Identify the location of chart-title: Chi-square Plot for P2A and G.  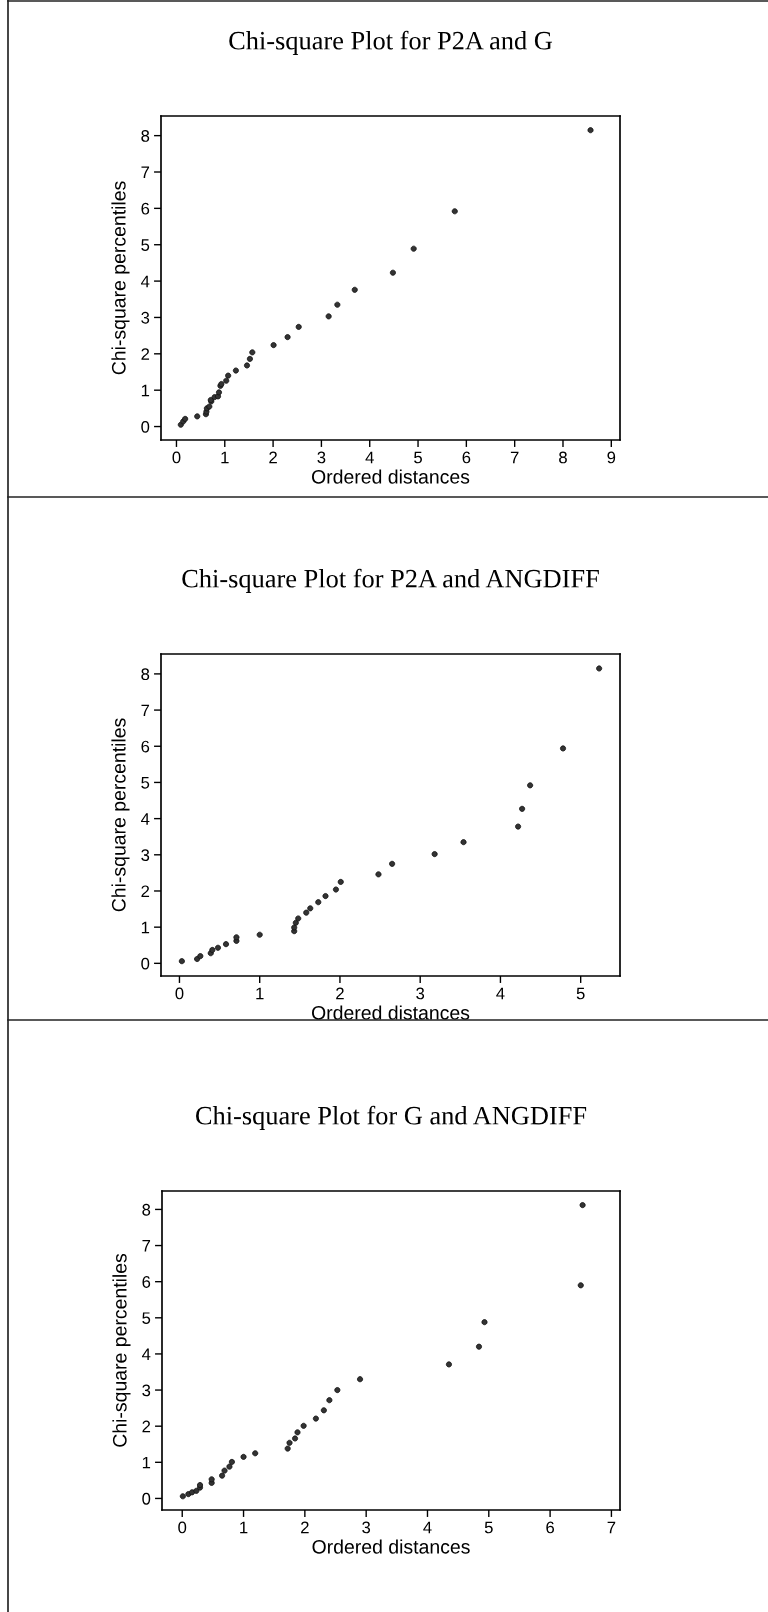
(391, 42).